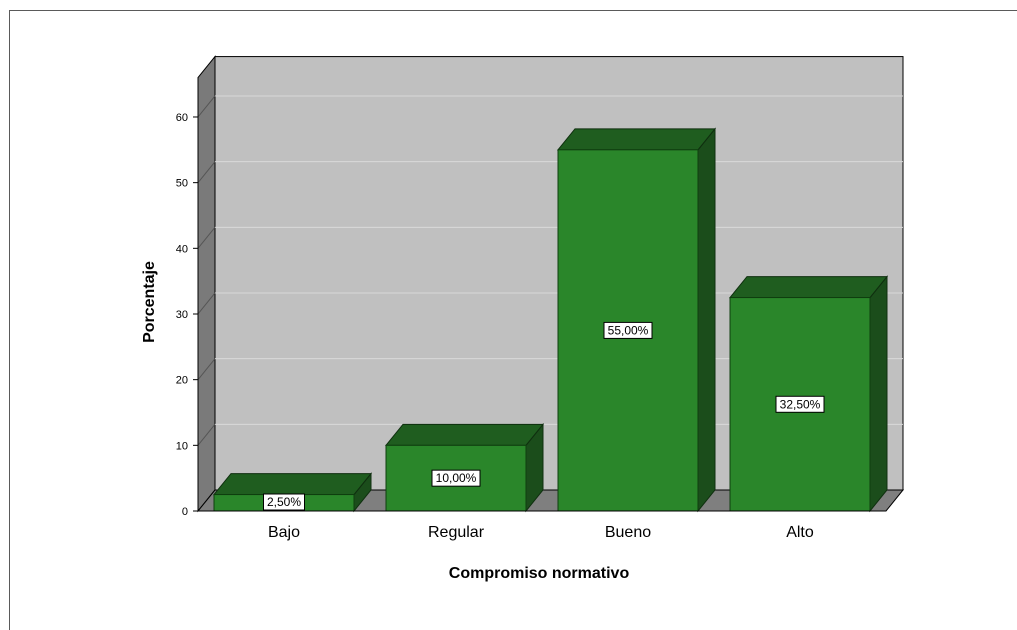  What do you see at coordinates (185, 512) in the screenshot?
I see `y-tick-label: 0` at bounding box center [185, 512].